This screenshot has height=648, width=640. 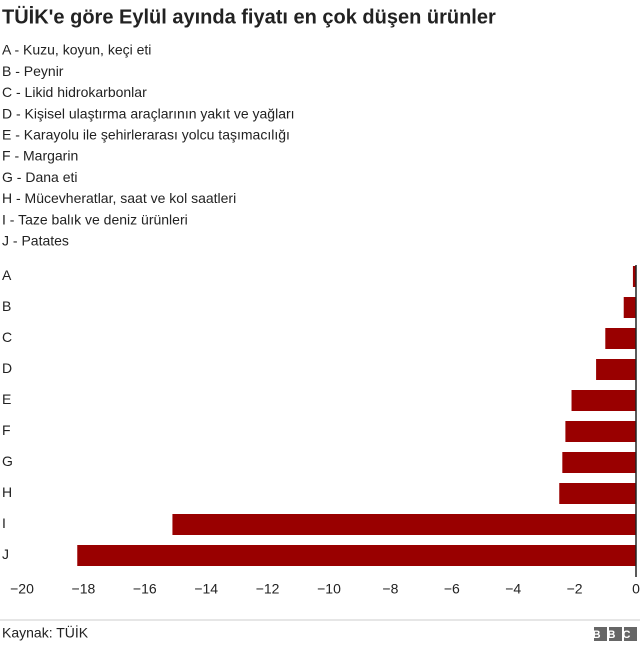 I want to click on key-item: I - Taze balık ve deniz ürünleri, so click(x=95, y=219).